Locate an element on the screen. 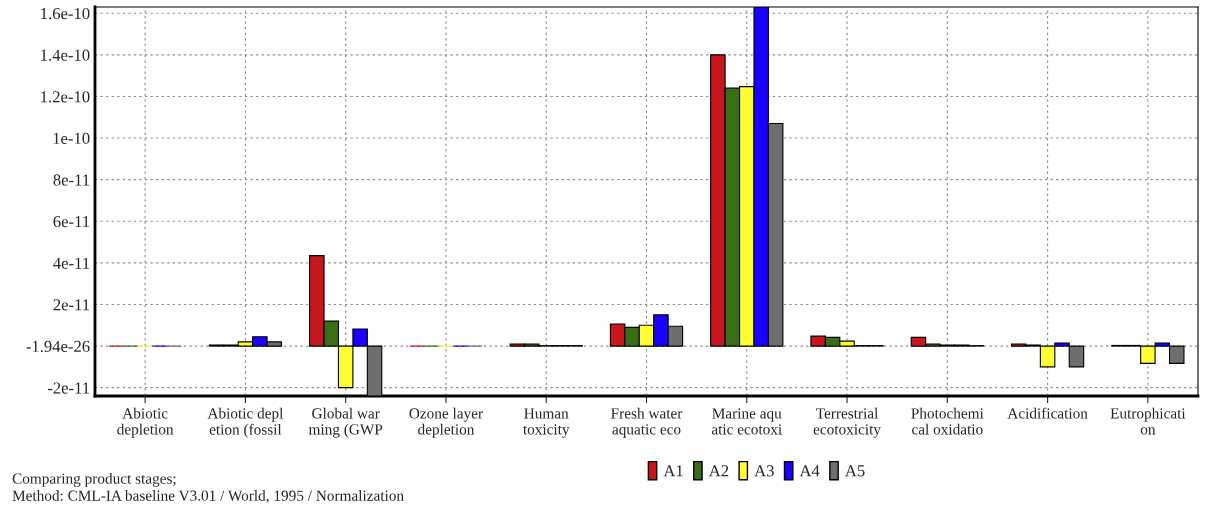 This screenshot has height=509, width=1205. x-tick-label: Abiotic depl etion (fossil is located at coordinates (245, 422).